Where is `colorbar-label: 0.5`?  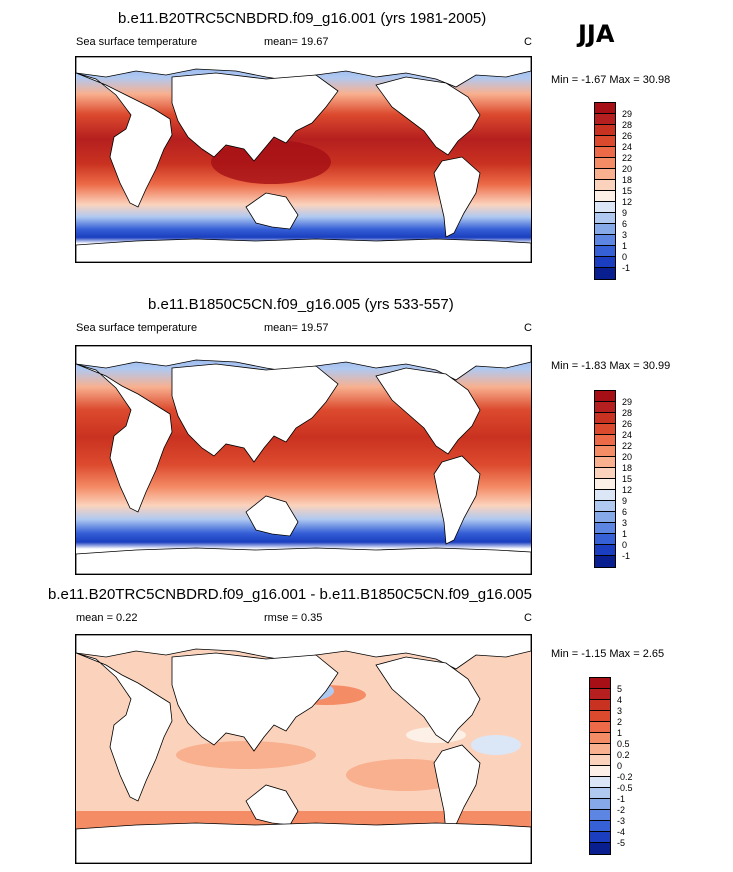
colorbar-label: 0.5 is located at coordinates (623, 744).